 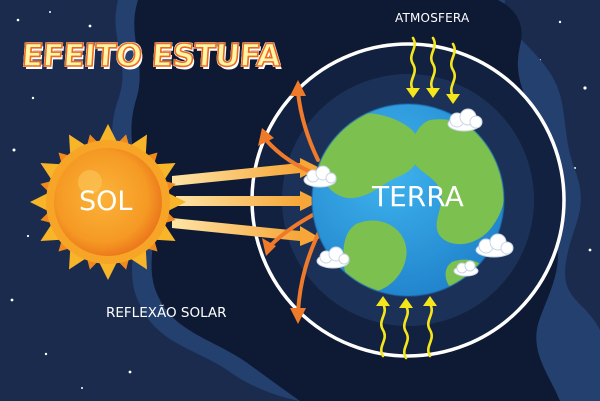 I want to click on reflection-arrowheads, so click(x=282, y=202).